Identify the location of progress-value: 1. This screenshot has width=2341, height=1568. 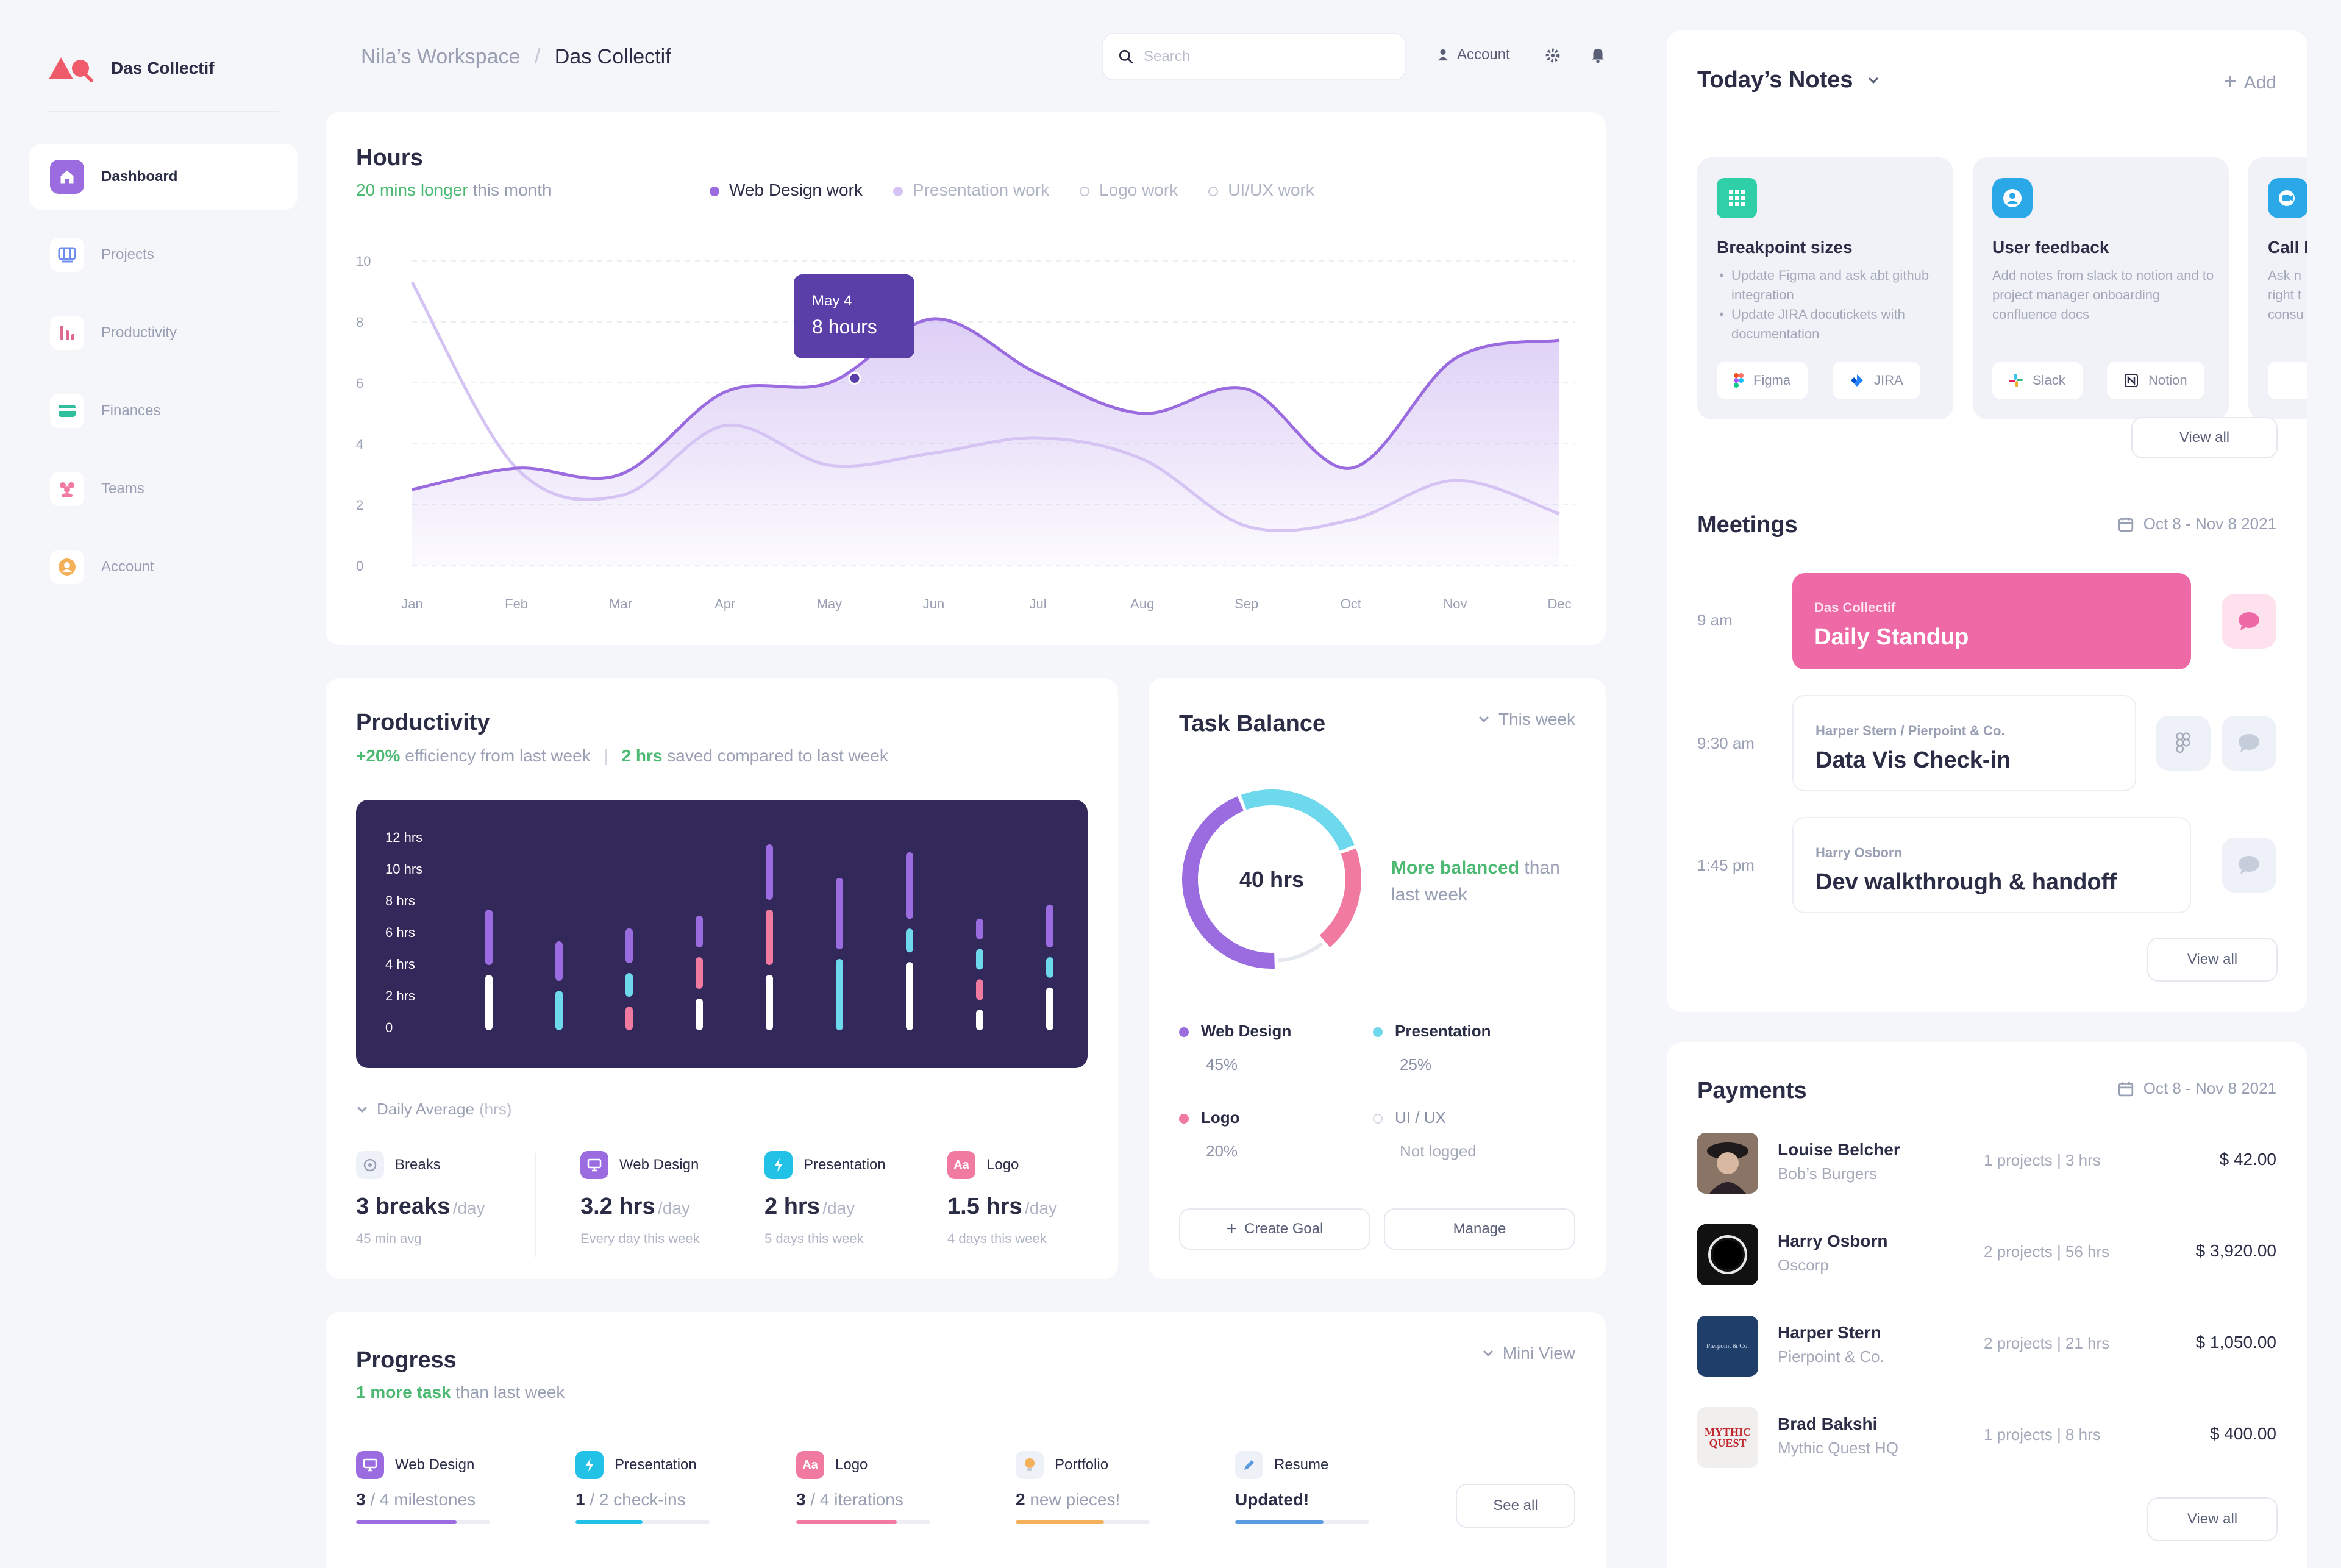
(580, 1499).